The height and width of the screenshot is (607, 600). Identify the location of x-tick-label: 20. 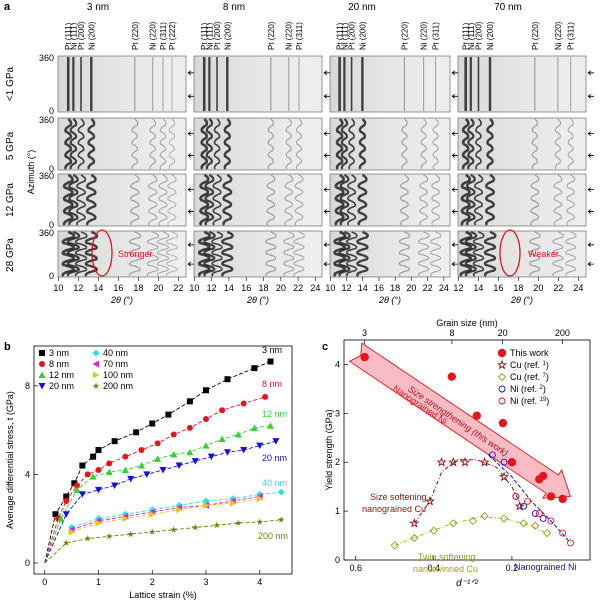
(281, 288).